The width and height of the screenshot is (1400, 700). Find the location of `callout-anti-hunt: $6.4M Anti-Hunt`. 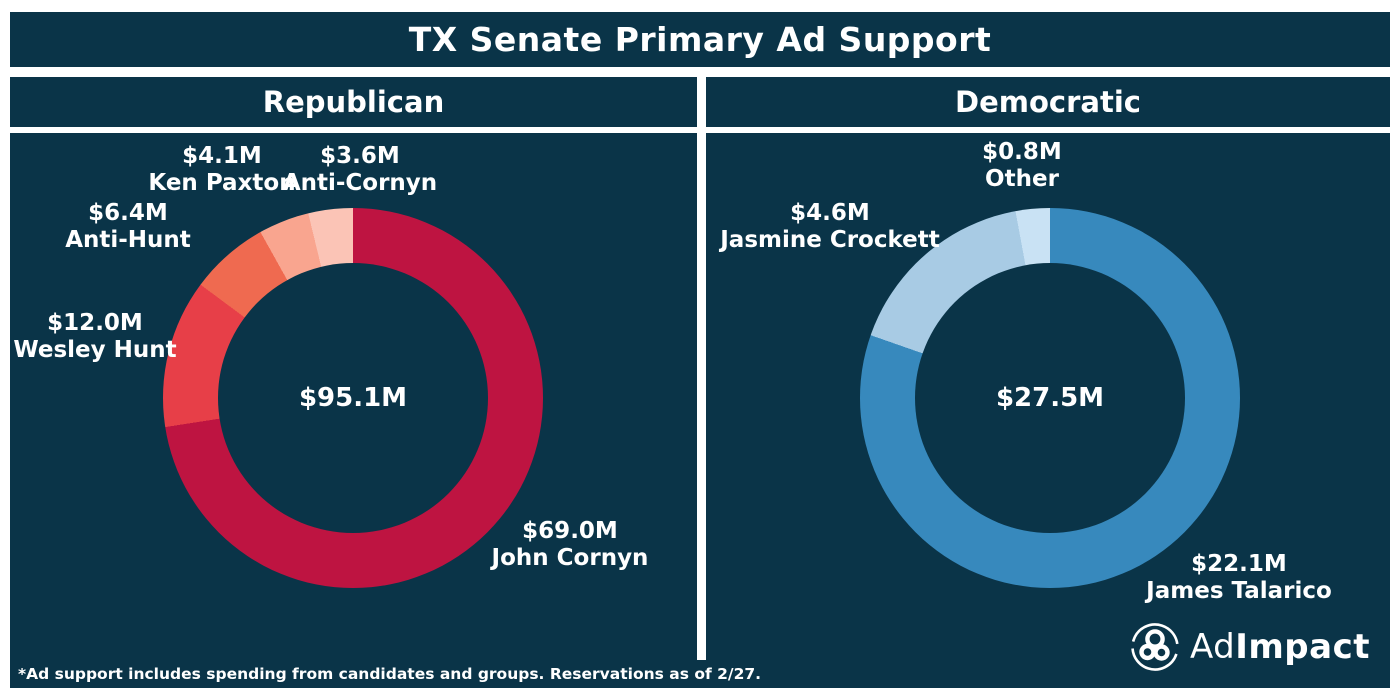

callout-anti-hunt: $6.4M Anti-Hunt is located at coordinates (128, 226).